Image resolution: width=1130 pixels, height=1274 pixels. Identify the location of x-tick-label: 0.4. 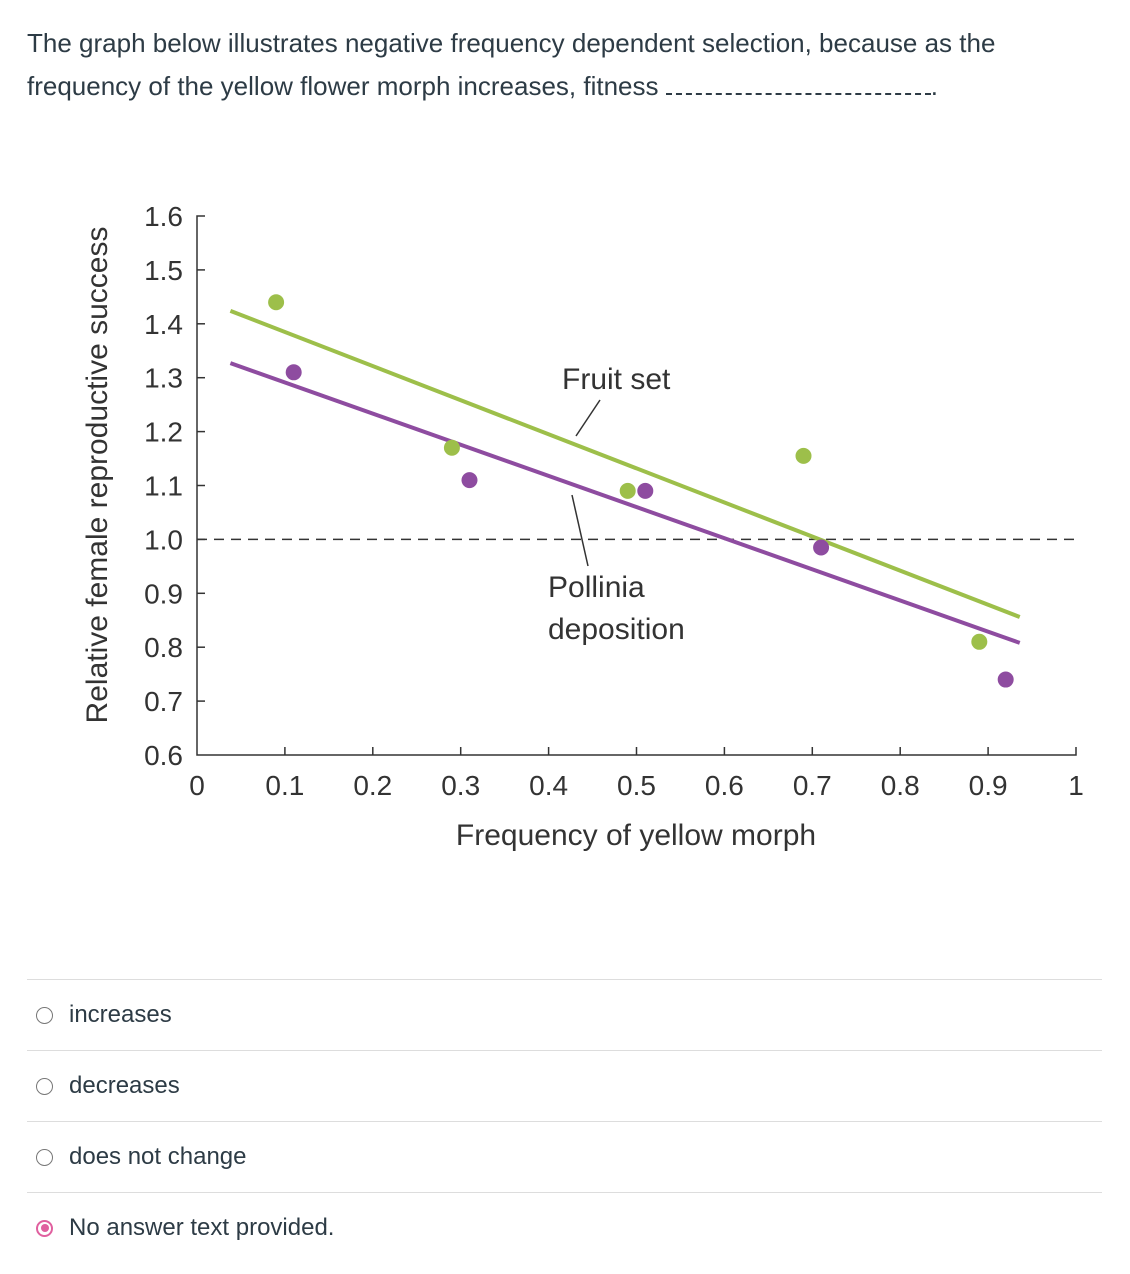
(548, 785).